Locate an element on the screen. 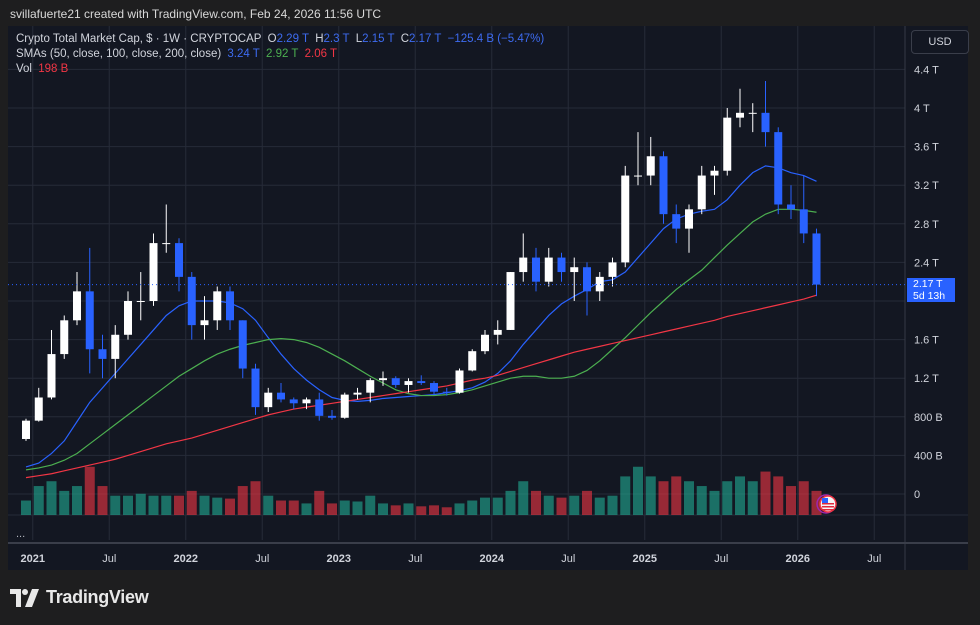 This screenshot has height=625, width=980. x-tick-label: 2022 is located at coordinates (186, 559).